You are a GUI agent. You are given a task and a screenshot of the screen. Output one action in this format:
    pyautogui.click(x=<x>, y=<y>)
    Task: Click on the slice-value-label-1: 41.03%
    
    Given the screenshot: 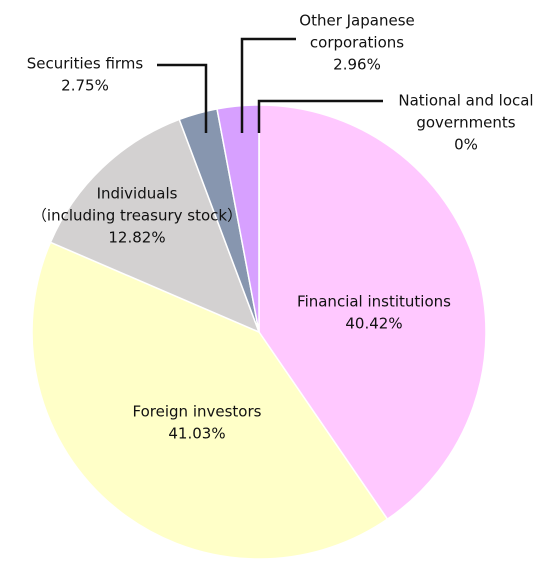 What is the action you would take?
    pyautogui.click(x=196, y=434)
    